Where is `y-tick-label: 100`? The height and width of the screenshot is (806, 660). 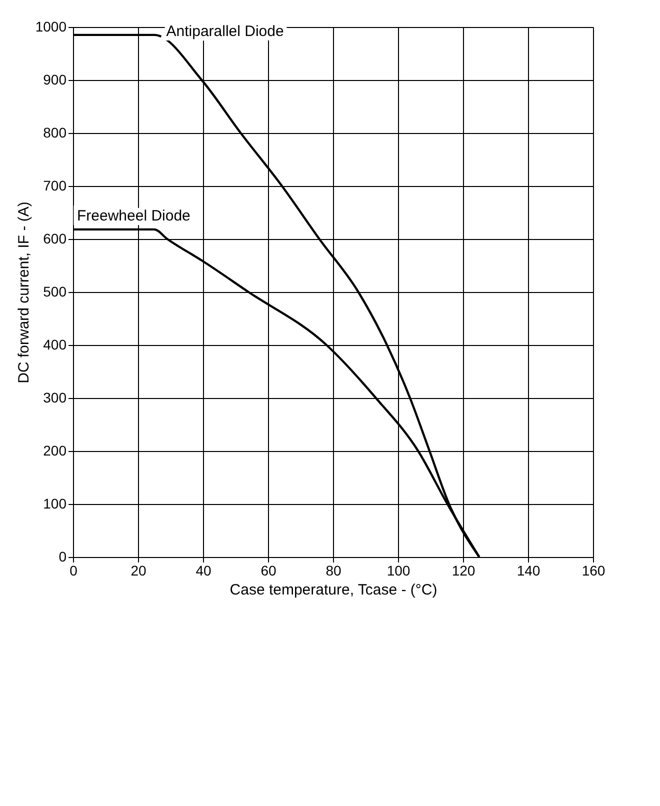 y-tick-label: 100 is located at coordinates (55, 504).